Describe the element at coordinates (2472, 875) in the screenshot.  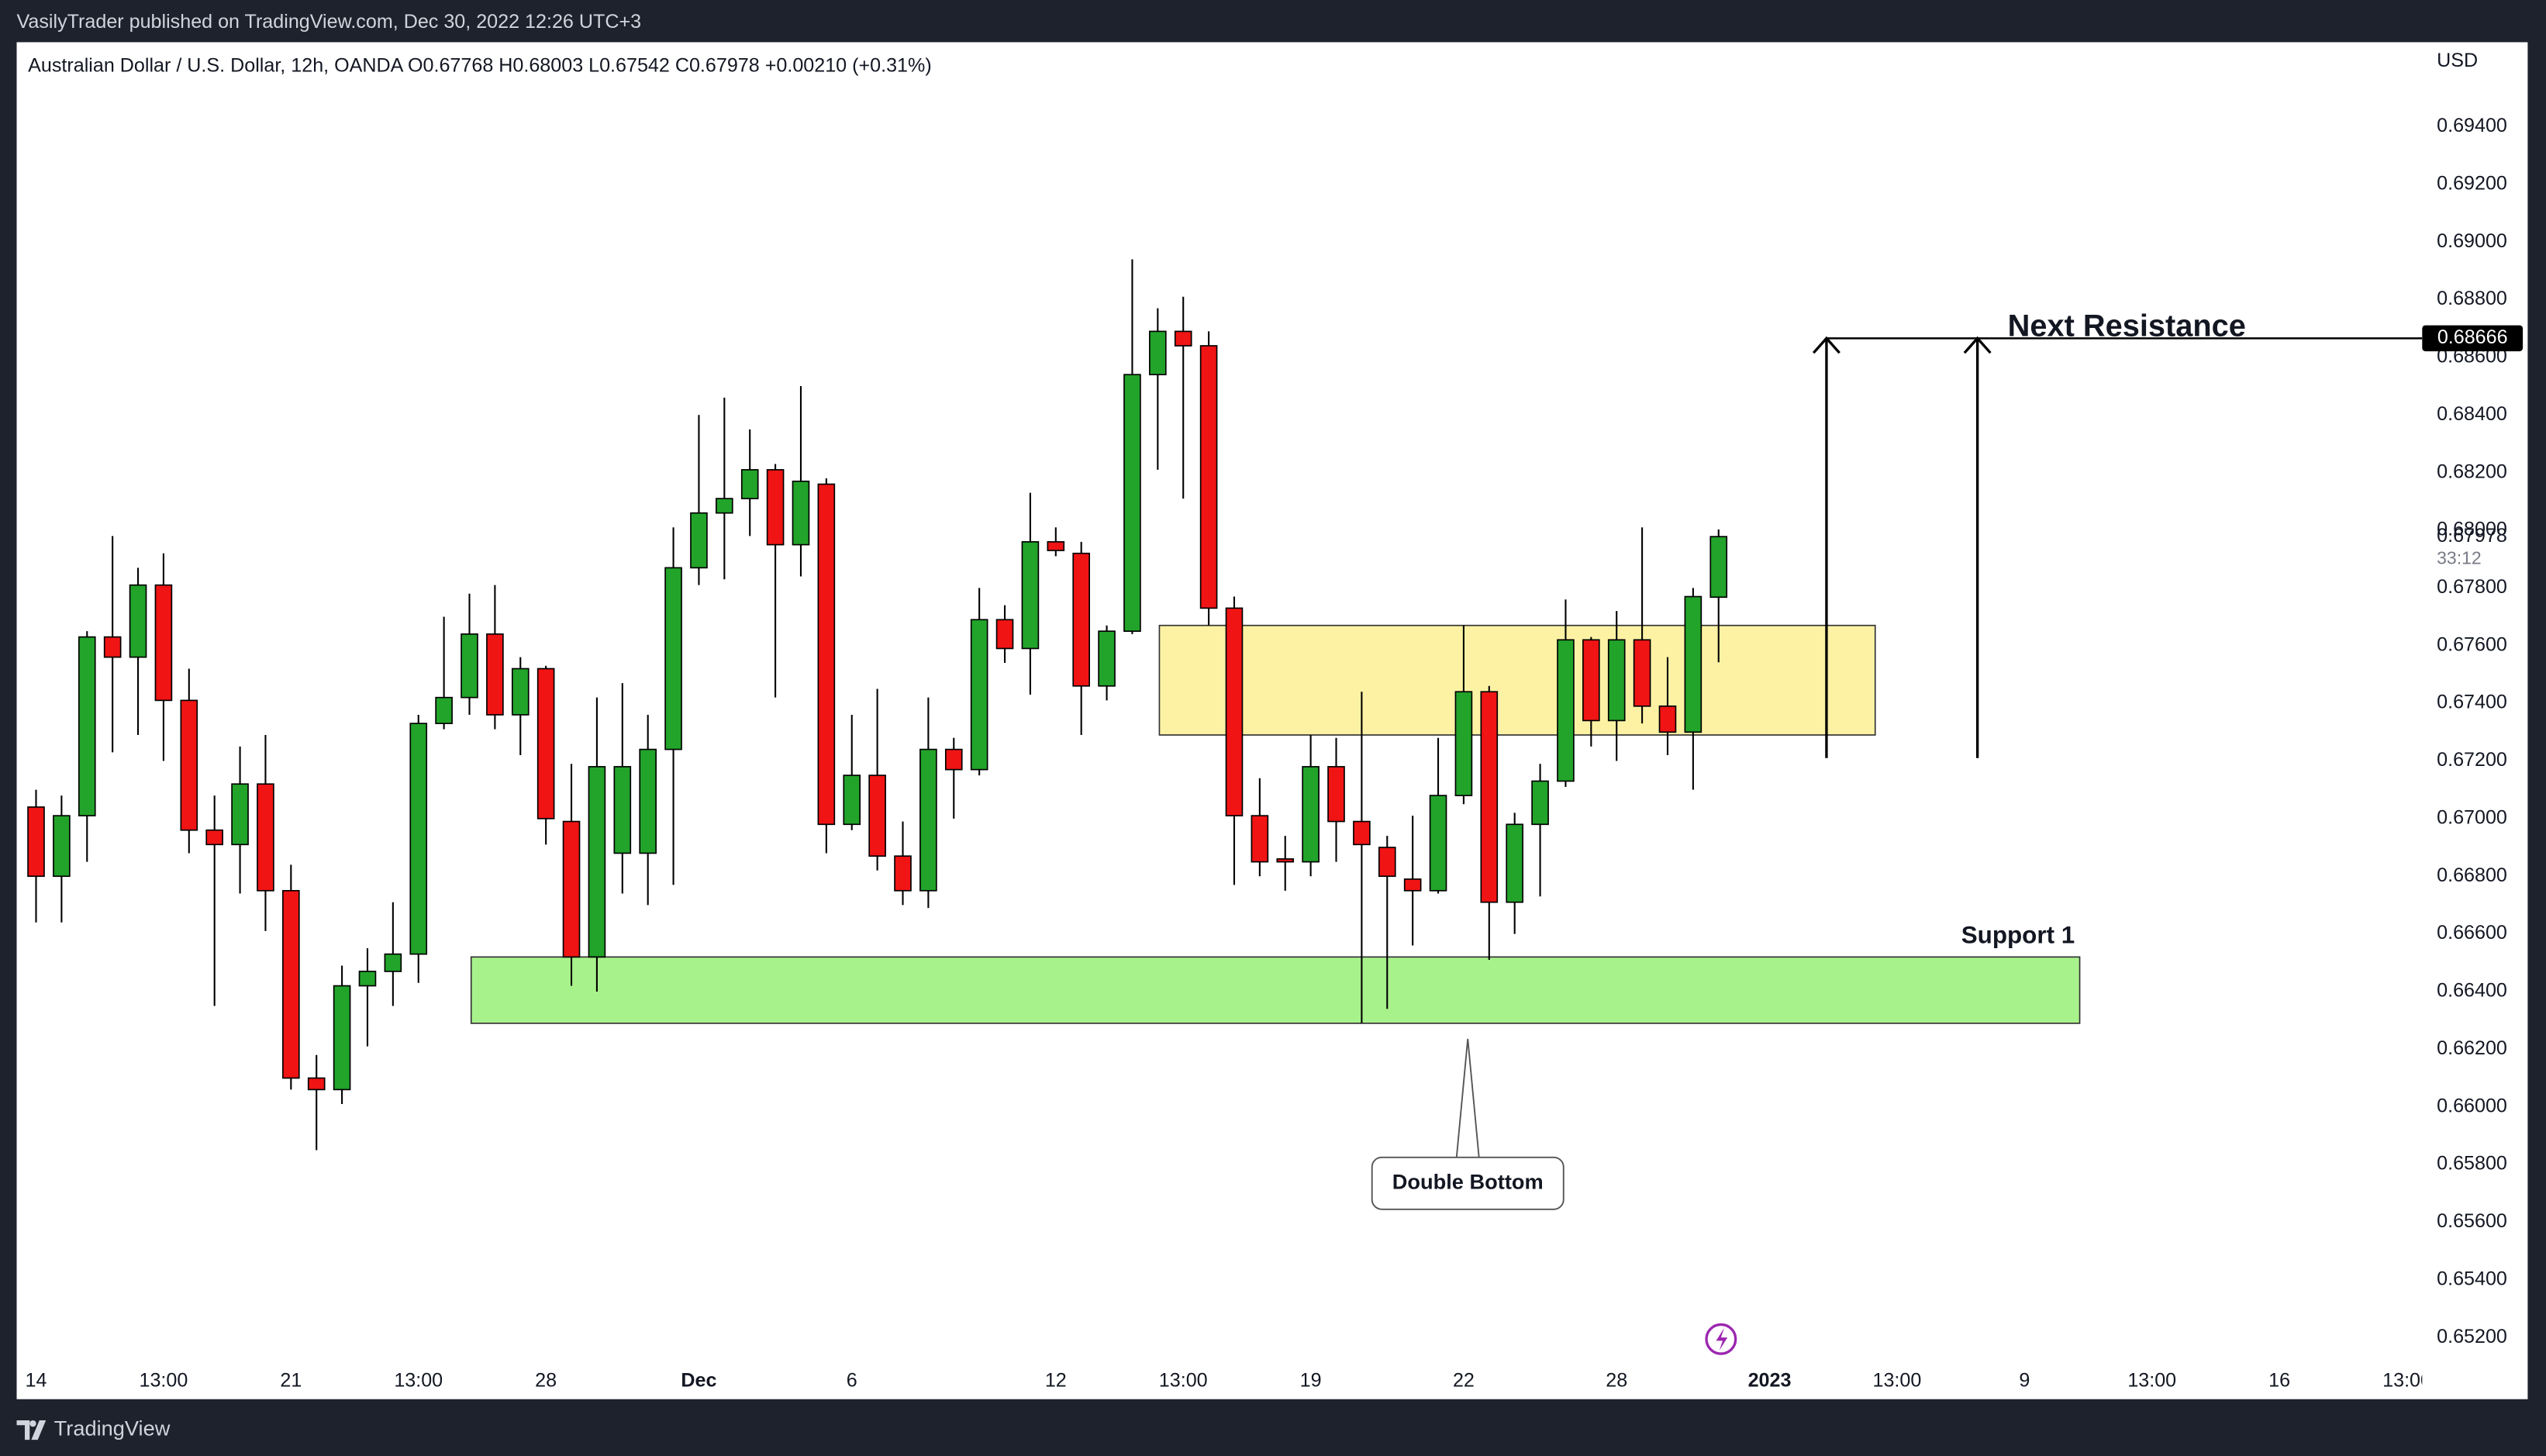
I see `y-tick-label: 0.66800` at that location.